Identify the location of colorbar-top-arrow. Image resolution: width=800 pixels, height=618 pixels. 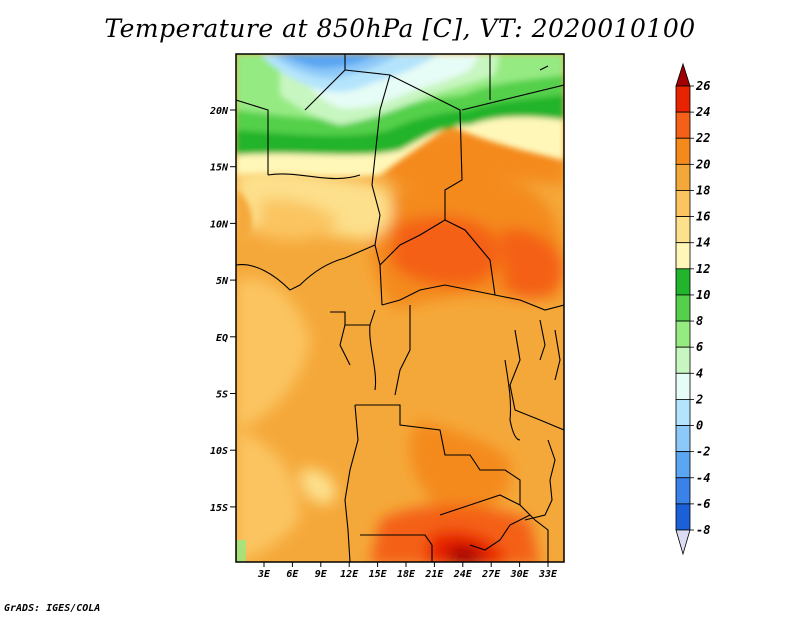
(683, 74).